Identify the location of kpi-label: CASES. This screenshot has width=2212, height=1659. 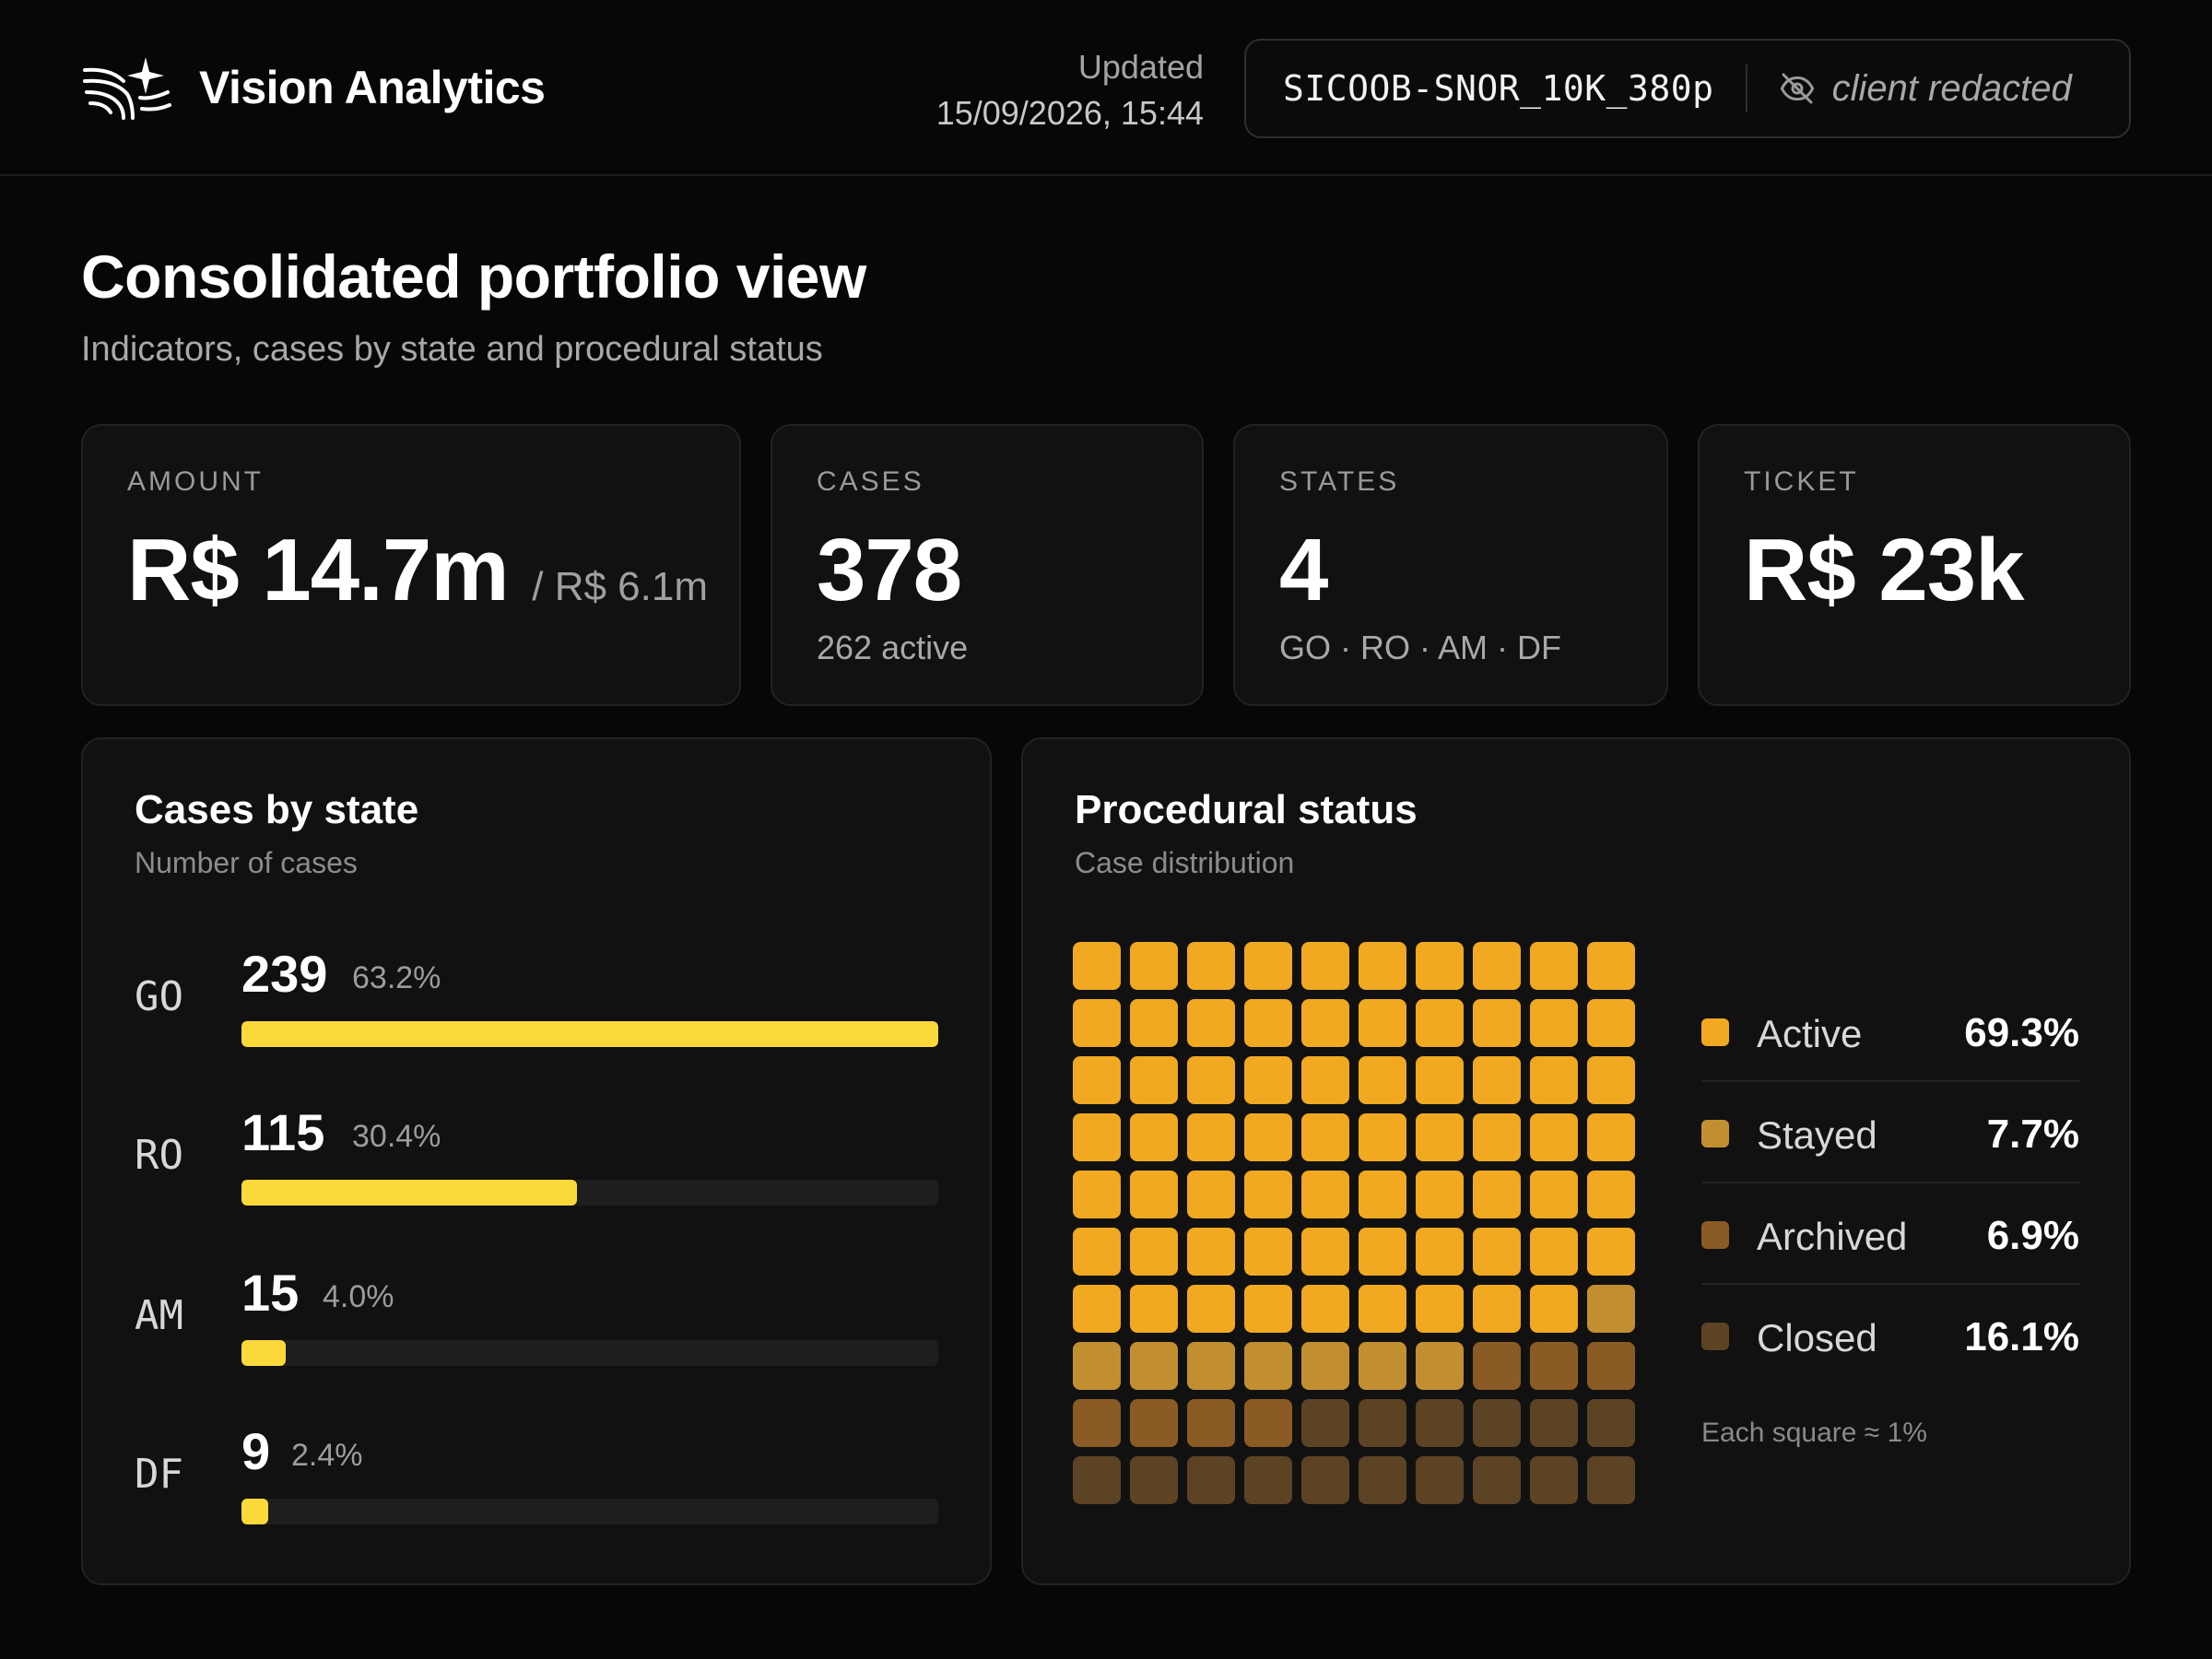
(870, 481).